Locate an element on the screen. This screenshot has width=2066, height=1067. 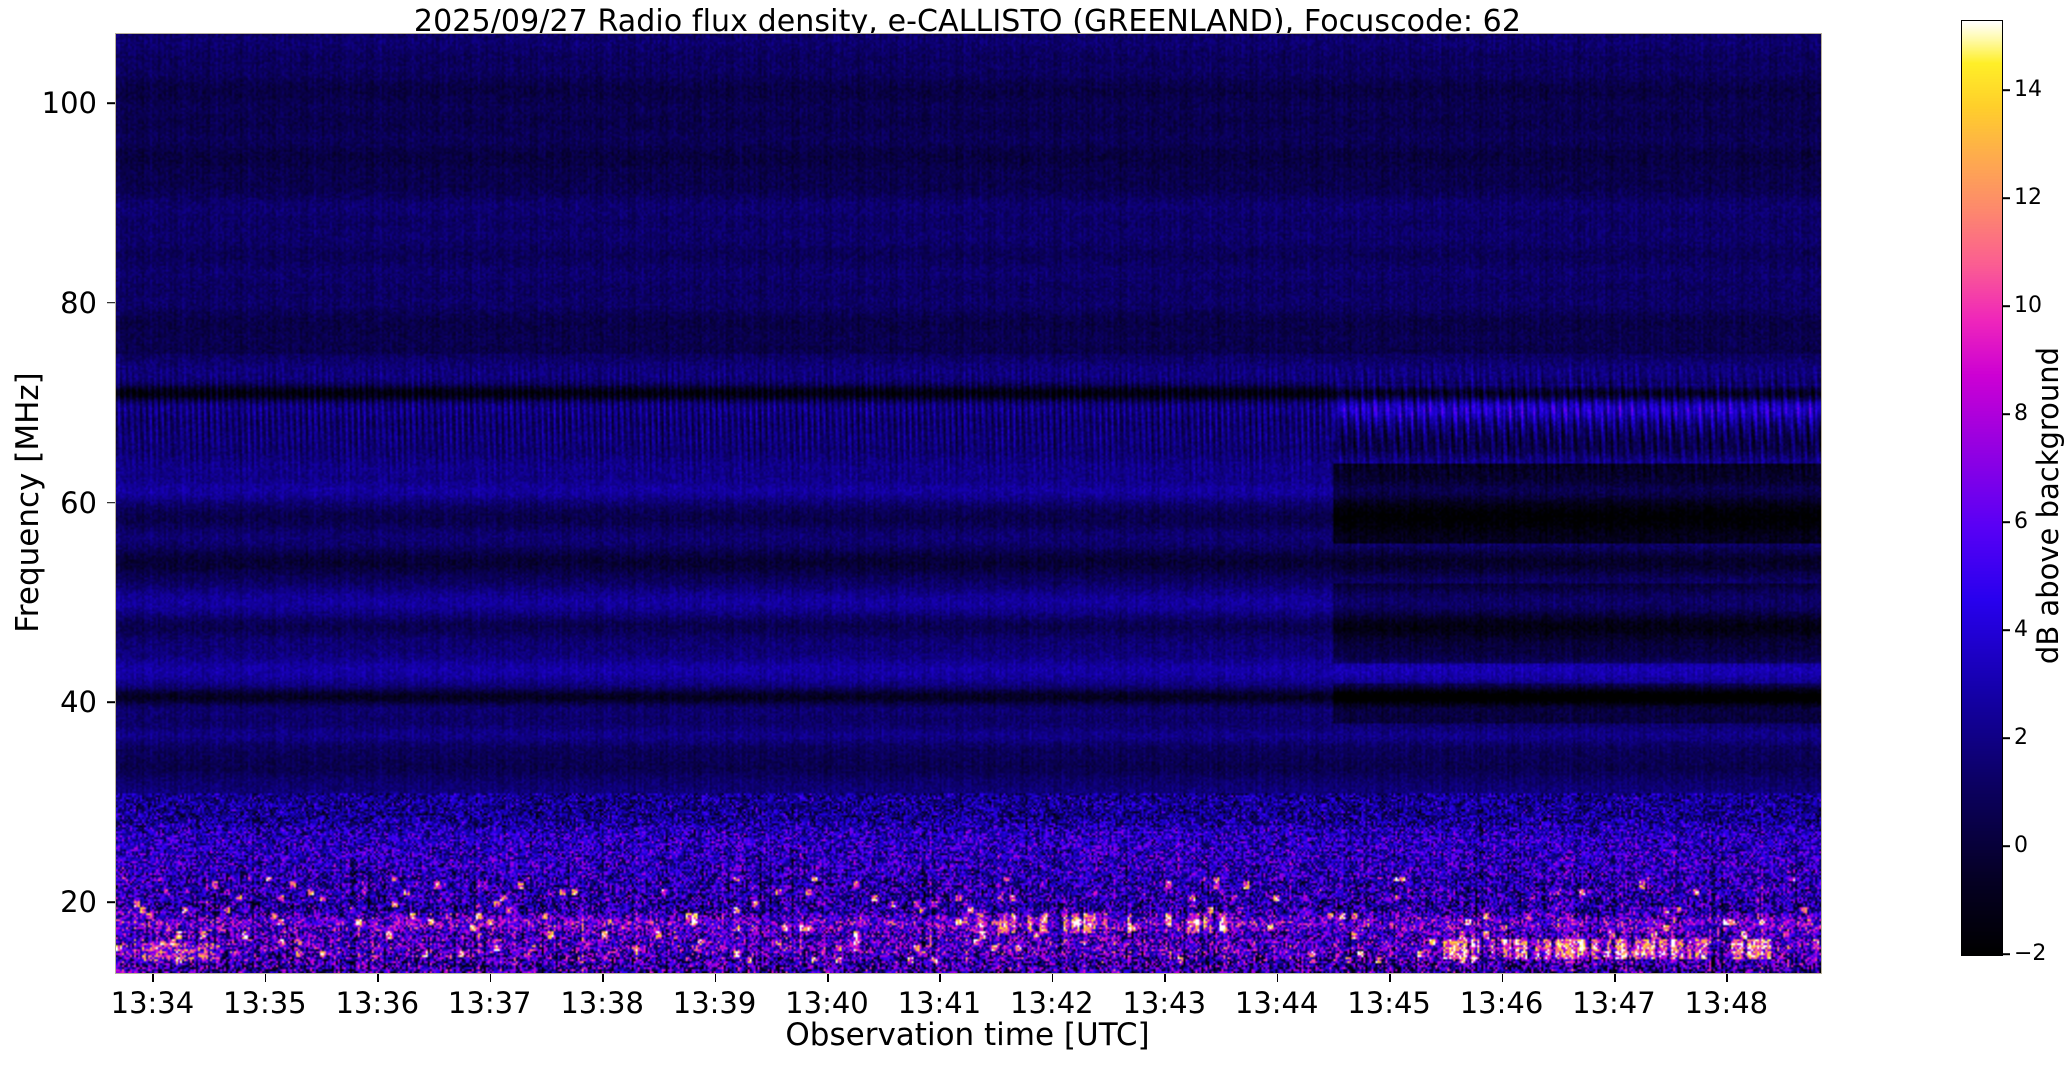
x-tick-label: 13:44 is located at coordinates (1276, 1003).